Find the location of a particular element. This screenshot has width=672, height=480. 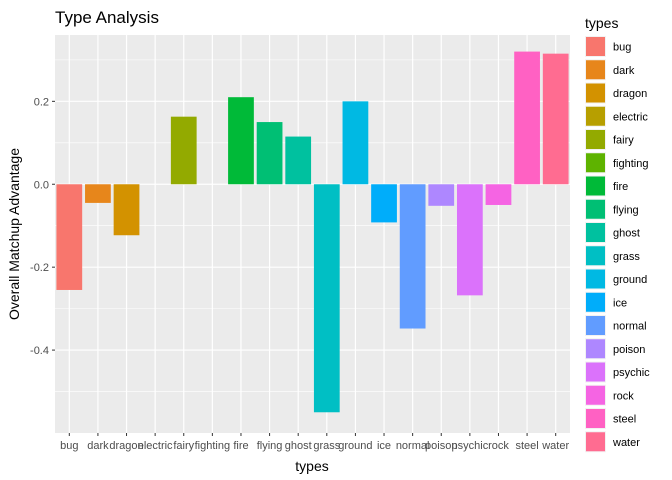

x-tick-label: normal is located at coordinates (413, 446).